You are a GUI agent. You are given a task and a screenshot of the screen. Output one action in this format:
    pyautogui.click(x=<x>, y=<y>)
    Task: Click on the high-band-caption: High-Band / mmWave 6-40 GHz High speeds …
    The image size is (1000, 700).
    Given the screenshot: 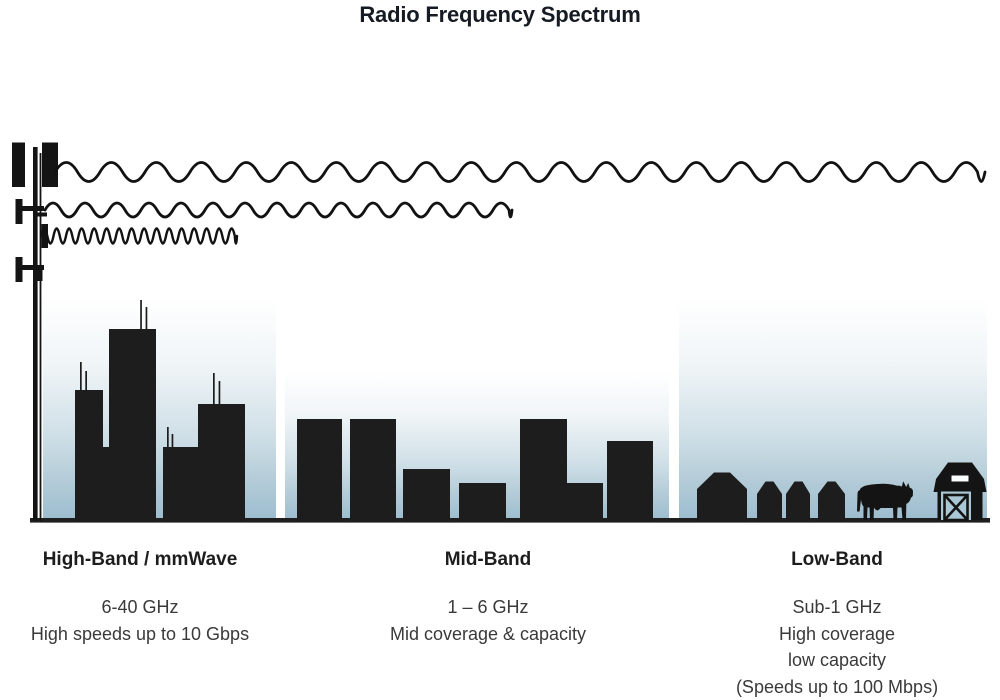 What is the action you would take?
    pyautogui.click(x=140, y=598)
    